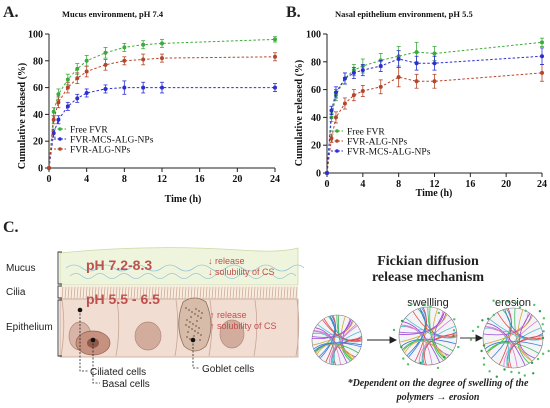 The height and width of the screenshot is (408, 550). What do you see at coordinates (228, 315) in the screenshot?
I see `epithelium-effect-release: ↑ release` at bounding box center [228, 315].